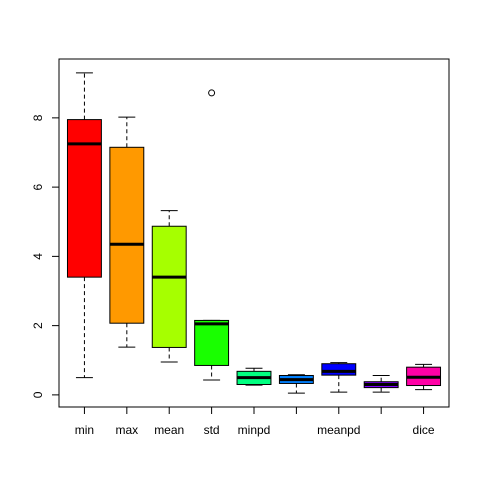 The width and height of the screenshot is (480, 480). What do you see at coordinates (255, 421) in the screenshot?
I see `x-axis: min max mean std minpd meanpd dice` at bounding box center [255, 421].